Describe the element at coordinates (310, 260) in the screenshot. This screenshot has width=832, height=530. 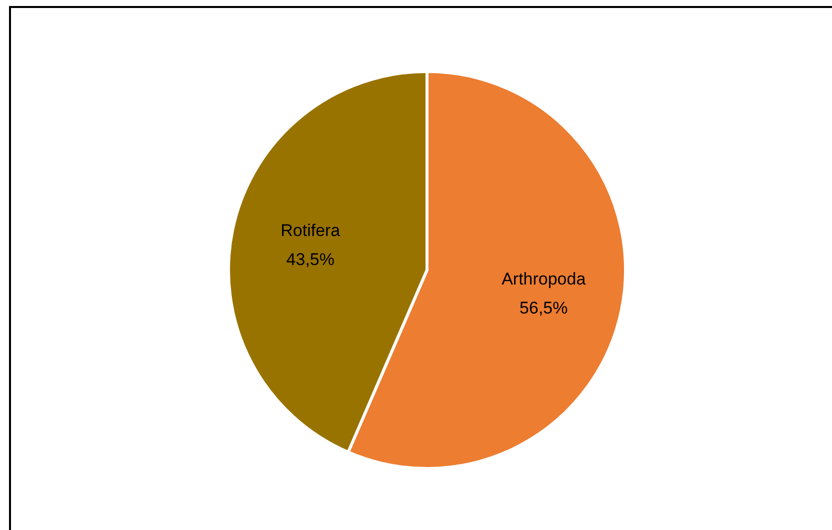
I see `data-label: 43,5%` at that location.